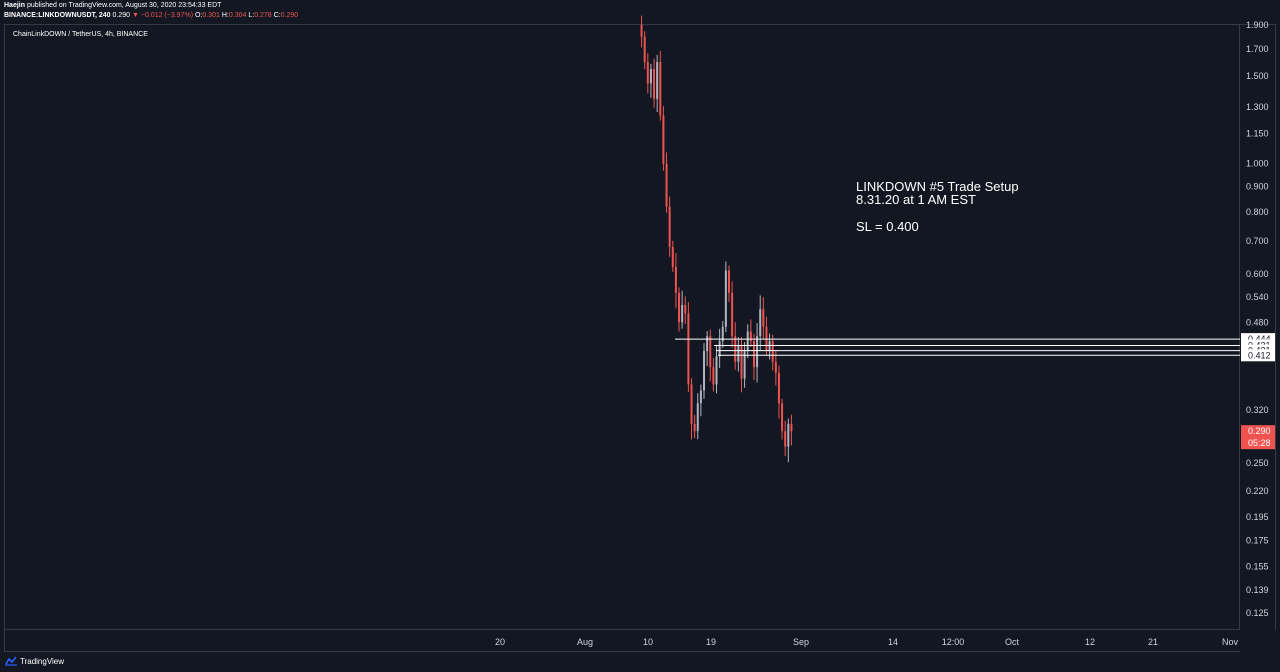 The width and height of the screenshot is (1280, 672). What do you see at coordinates (1257, 491) in the screenshot?
I see `price-tick-label: 0.220` at bounding box center [1257, 491].